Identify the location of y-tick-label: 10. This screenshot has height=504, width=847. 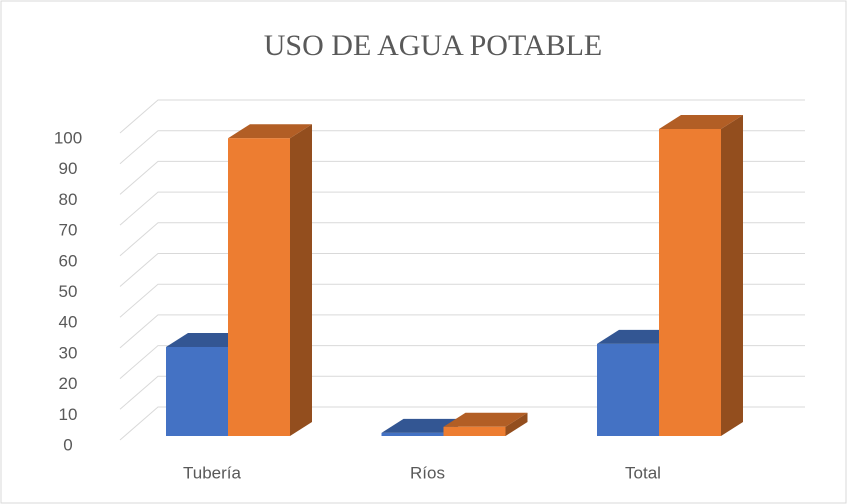
(68, 414).